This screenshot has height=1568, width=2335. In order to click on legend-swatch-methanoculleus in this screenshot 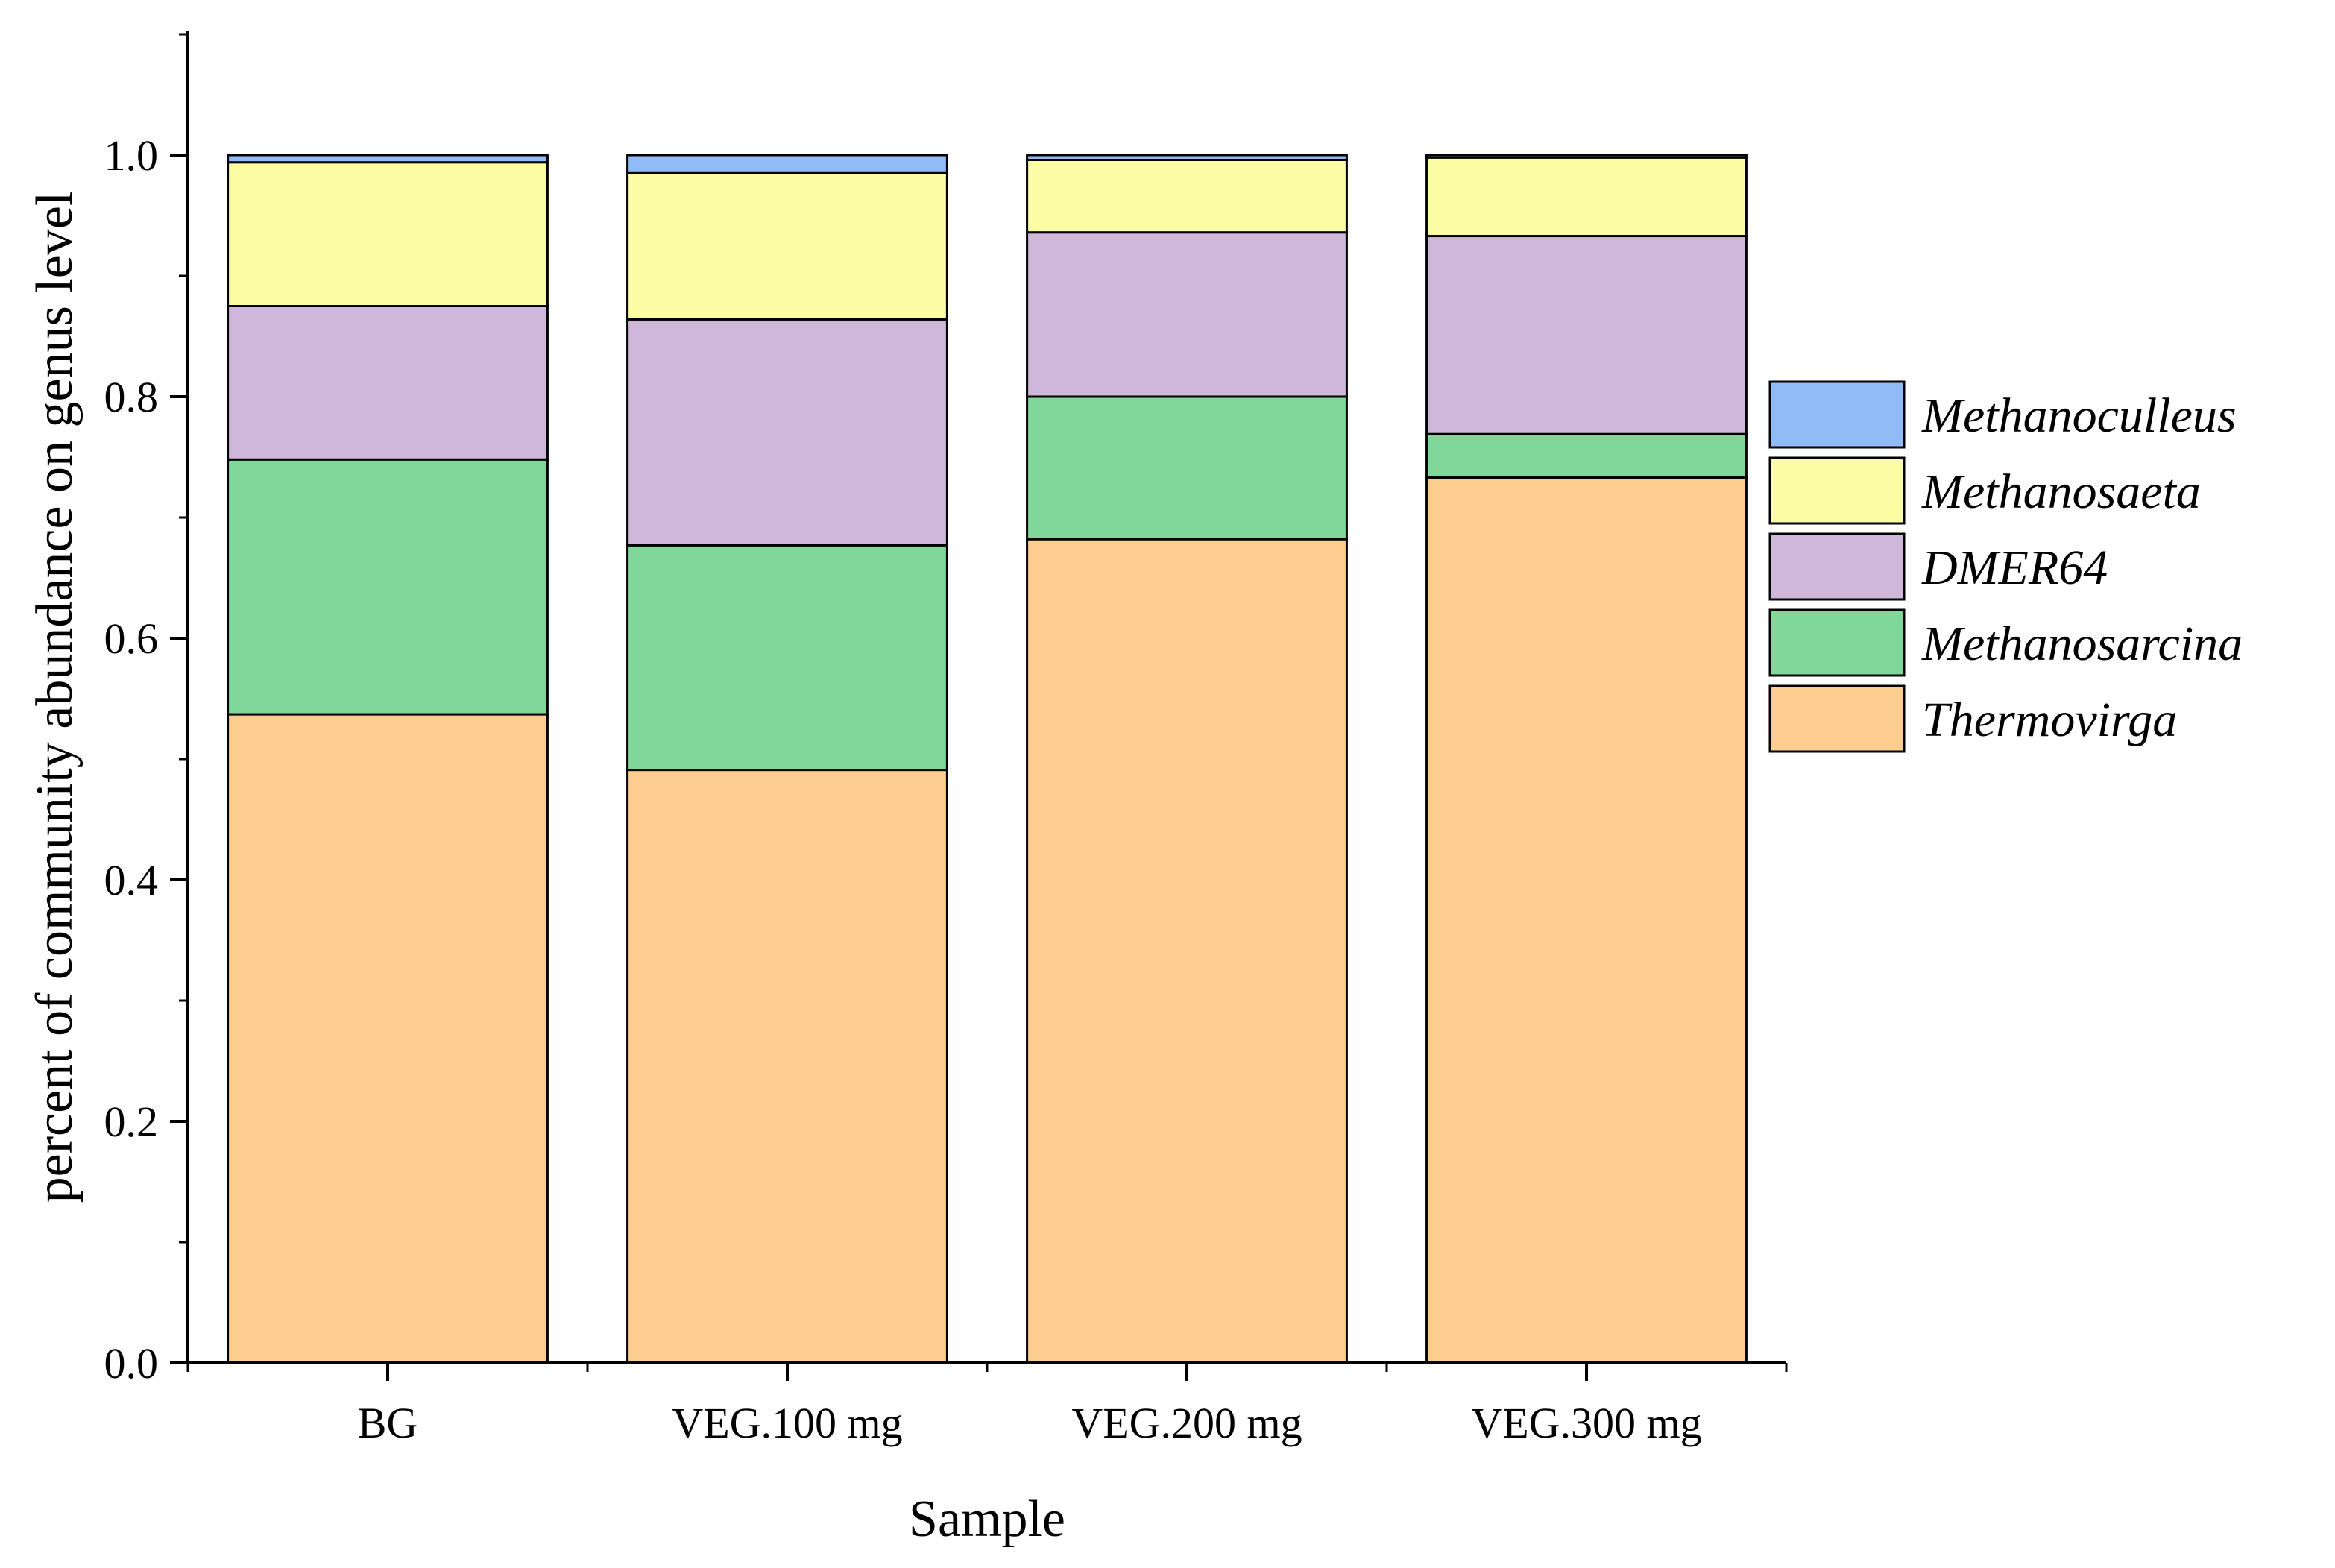, I will do `click(1837, 414)`.